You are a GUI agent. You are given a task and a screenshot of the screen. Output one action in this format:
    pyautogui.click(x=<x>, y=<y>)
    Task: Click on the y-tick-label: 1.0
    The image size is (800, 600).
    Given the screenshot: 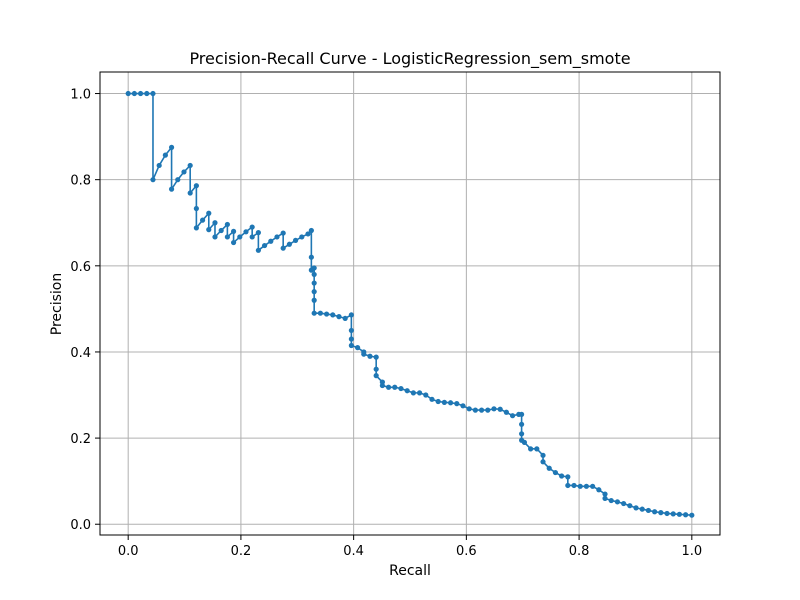 What is the action you would take?
    pyautogui.click(x=80, y=95)
    